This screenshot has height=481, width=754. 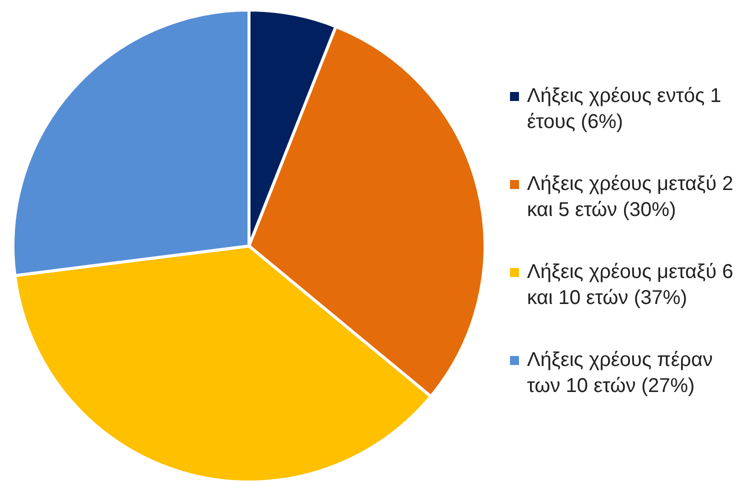 I want to click on legend-label: Λήξεις χρέους πέραν των 10 ετών (27%), so click(x=620, y=373).